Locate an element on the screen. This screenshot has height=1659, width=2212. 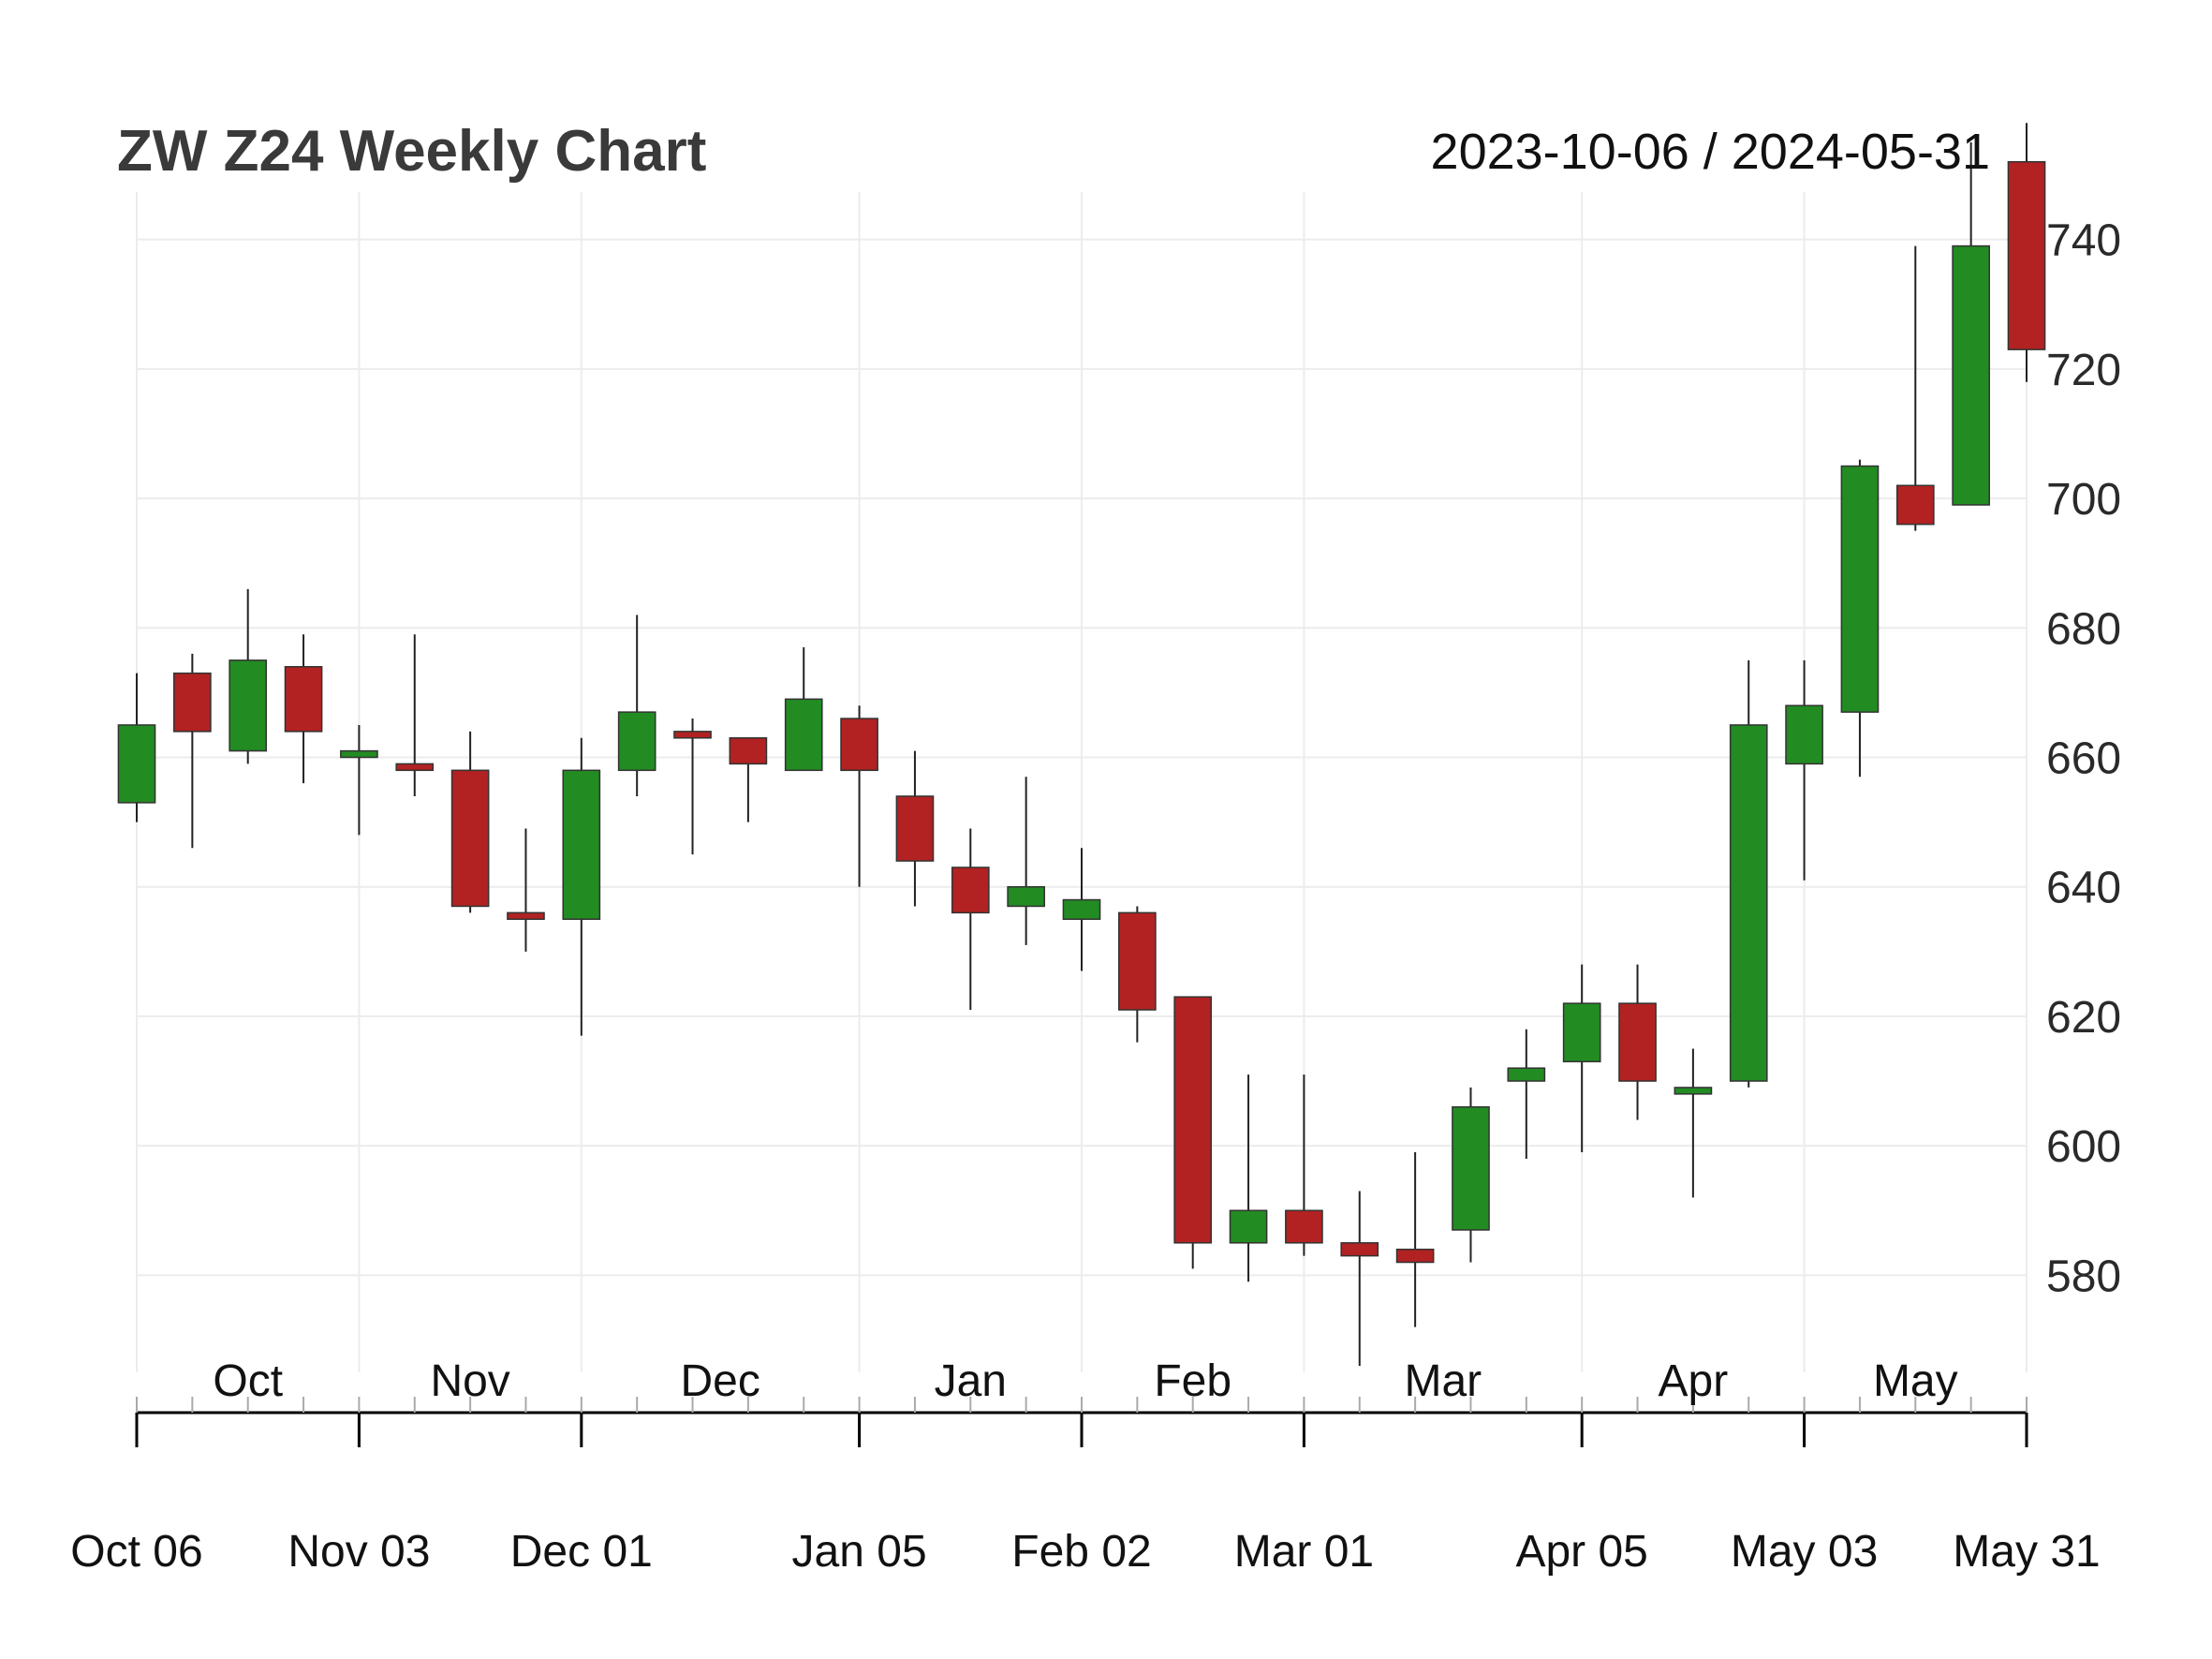
x-date-label: Apr 05 is located at coordinates (1581, 1552).